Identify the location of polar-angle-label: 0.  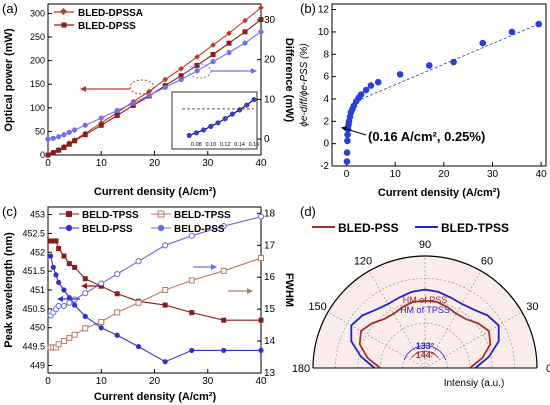
(548, 369).